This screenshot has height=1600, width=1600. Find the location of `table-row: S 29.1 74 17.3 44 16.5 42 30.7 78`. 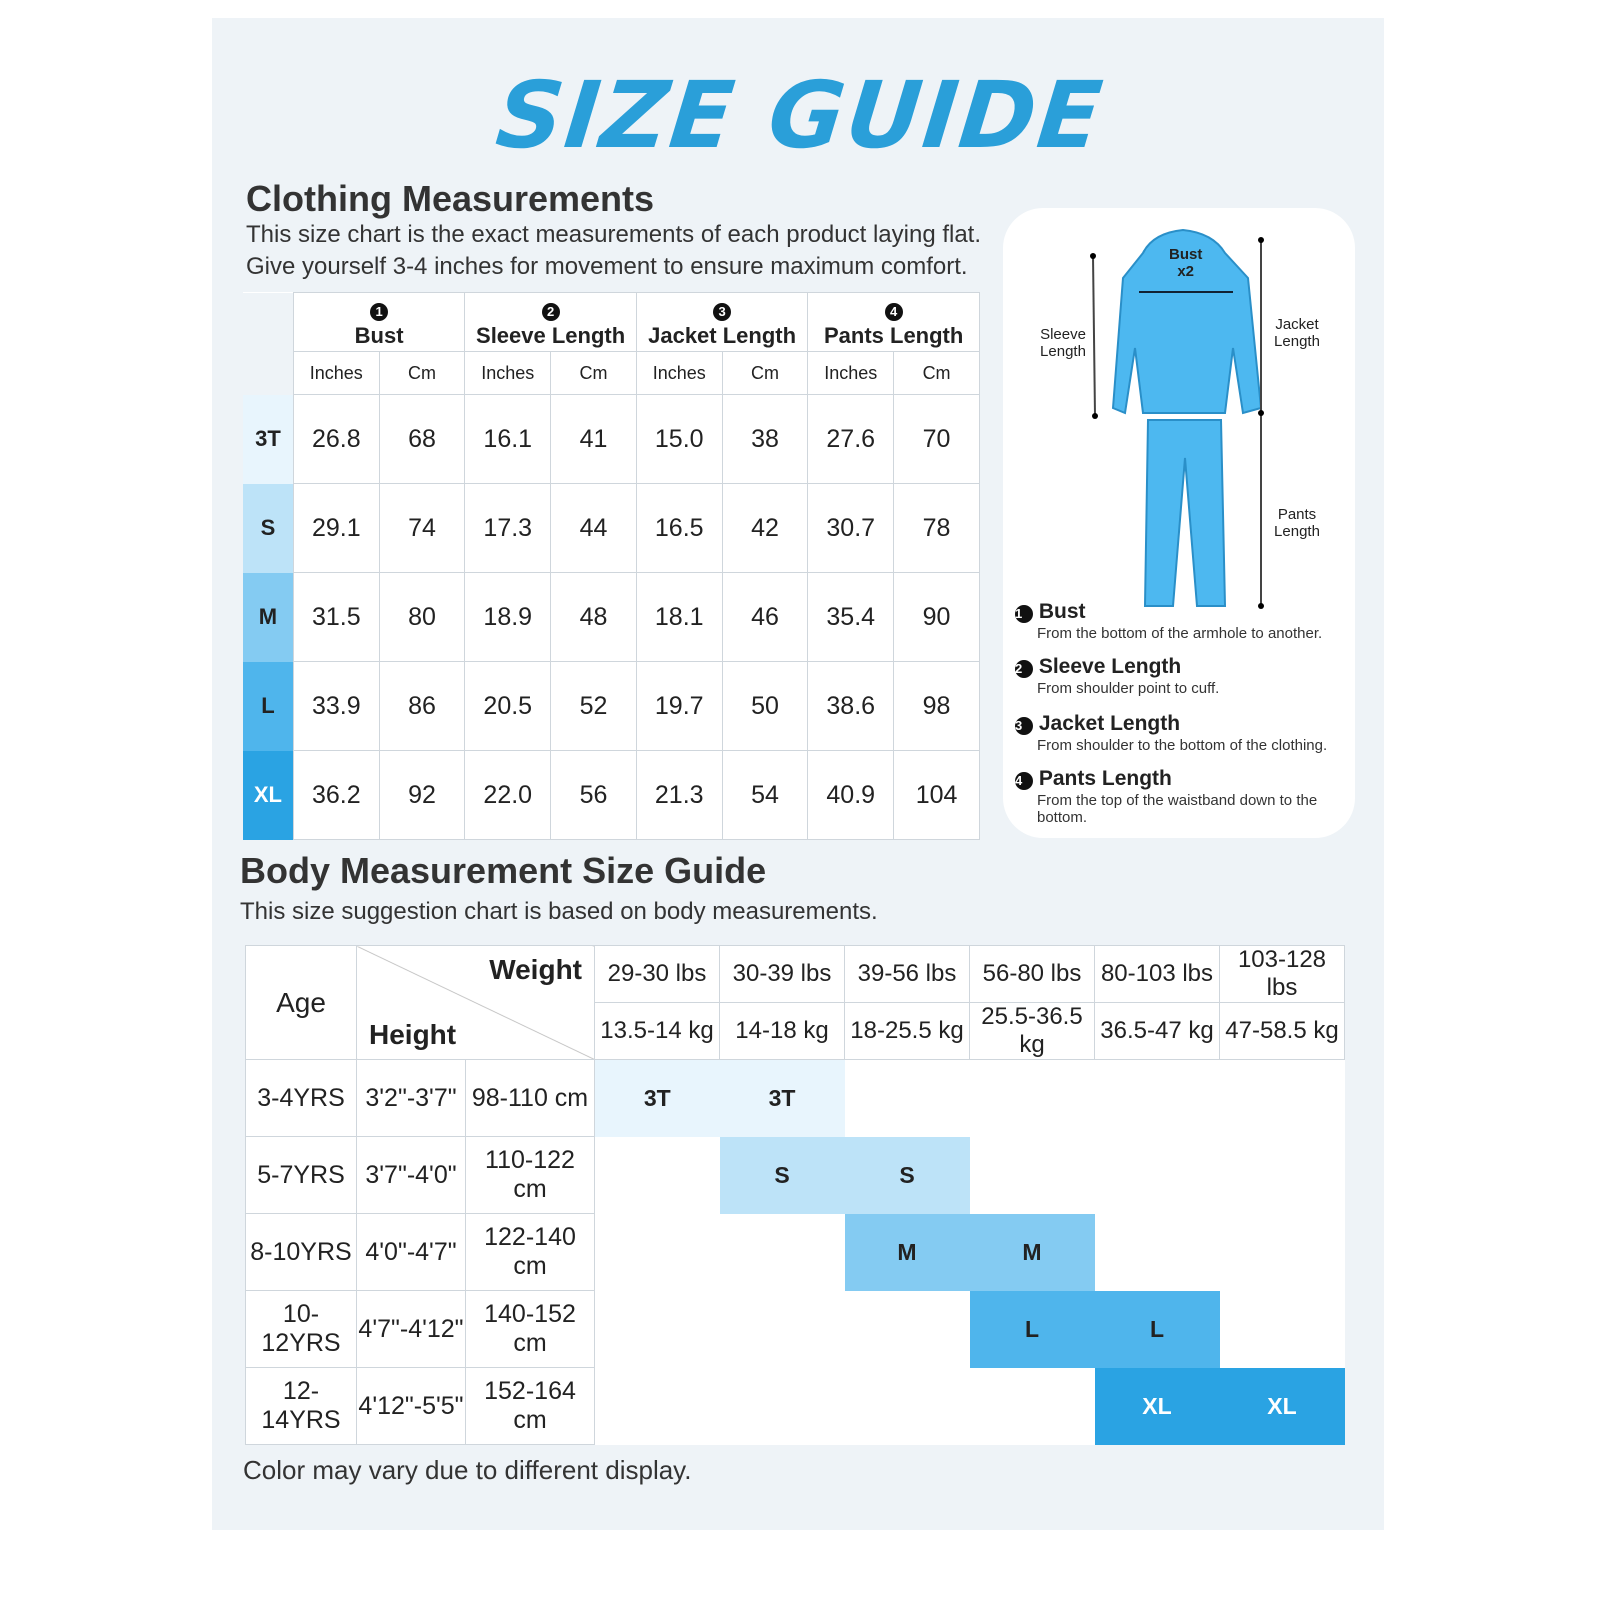

table-row: S 29.1 74 17.3 44 16.5 42 30.7 78 is located at coordinates (611, 528).